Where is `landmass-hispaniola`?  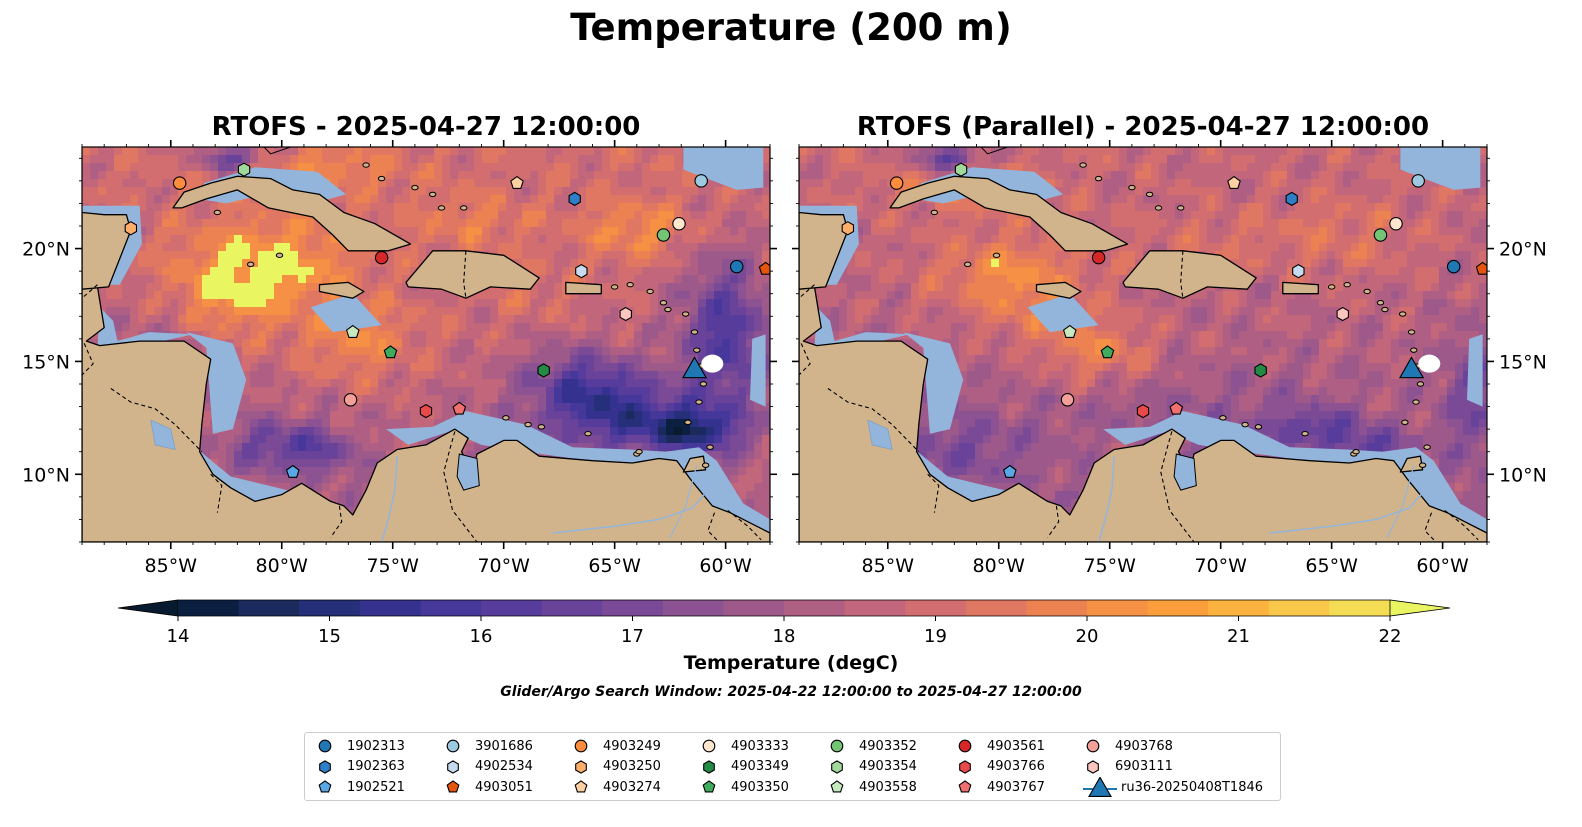
landmass-hispaniola is located at coordinates (1189, 274).